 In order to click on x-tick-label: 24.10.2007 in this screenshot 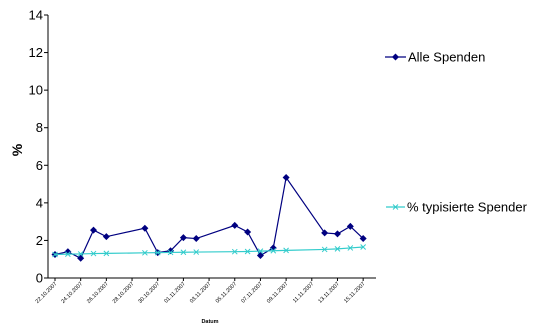, I will do `click(72, 293)`.